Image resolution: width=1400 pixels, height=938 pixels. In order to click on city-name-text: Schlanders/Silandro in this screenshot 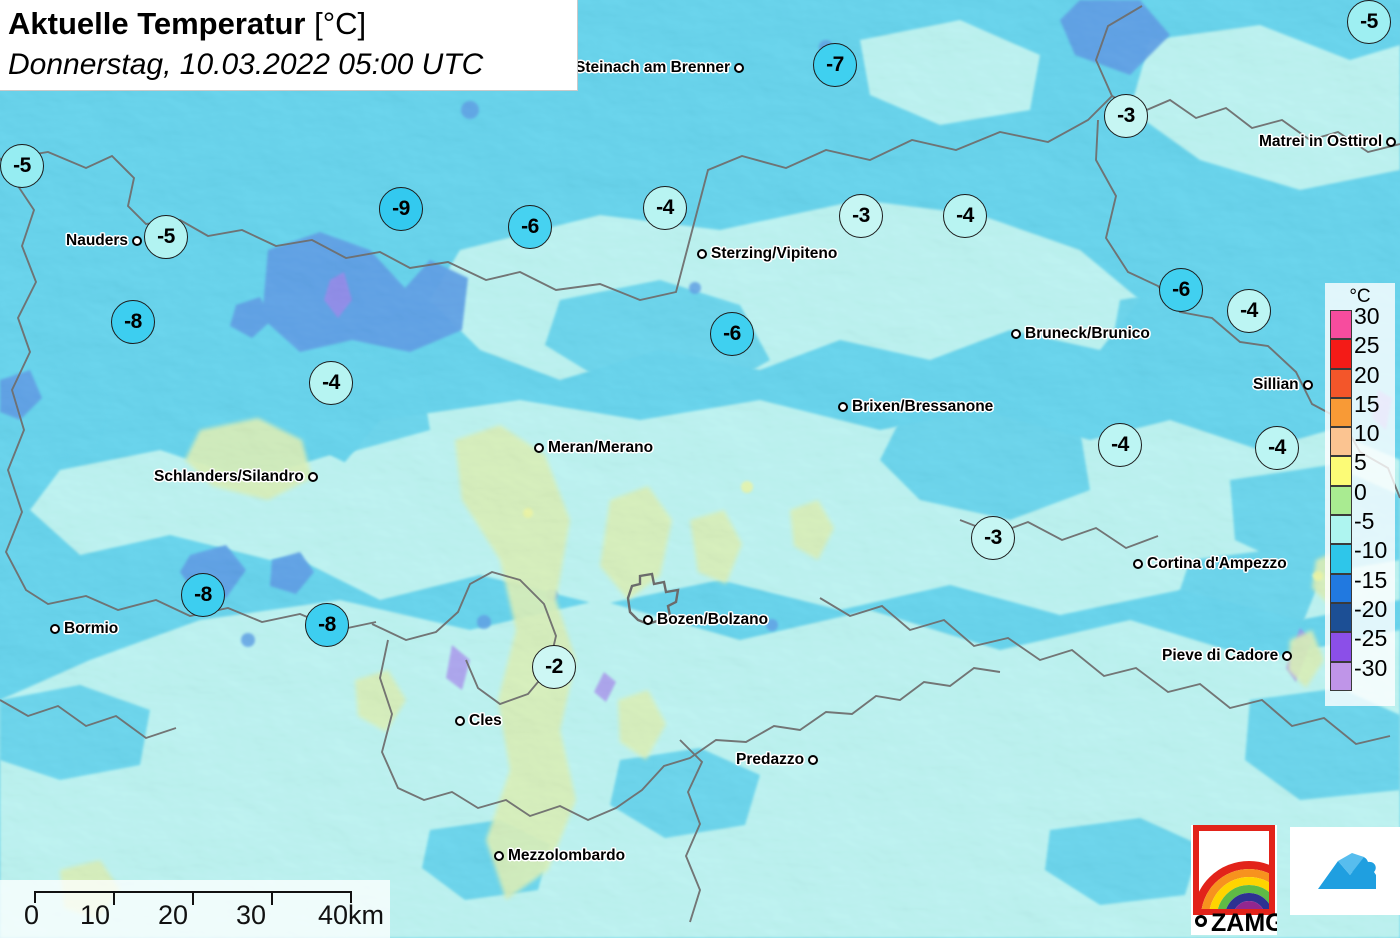, I will do `click(229, 476)`.